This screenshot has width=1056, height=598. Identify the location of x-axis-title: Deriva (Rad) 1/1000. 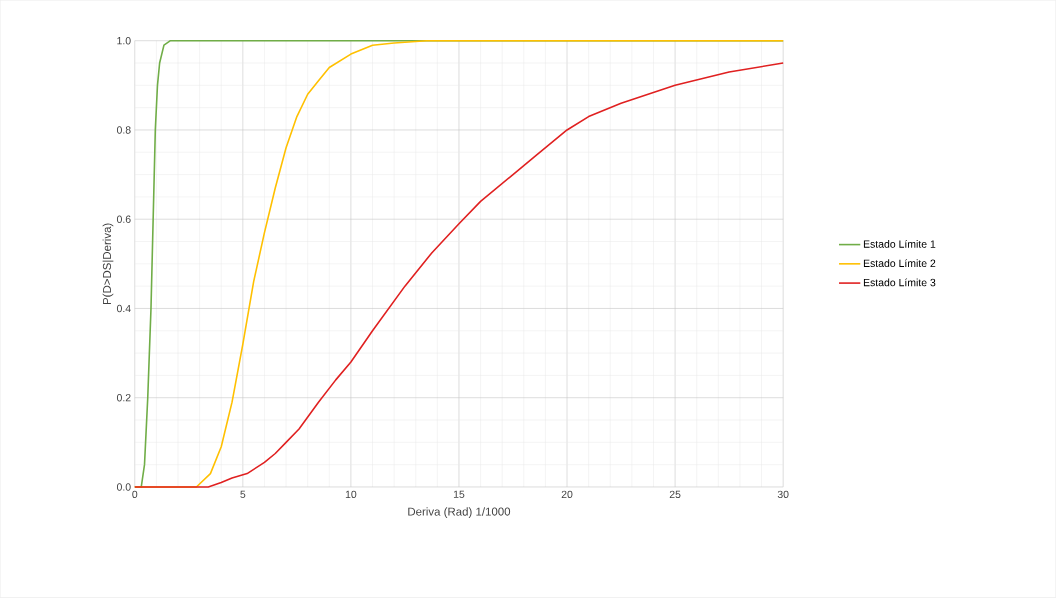
(459, 513).